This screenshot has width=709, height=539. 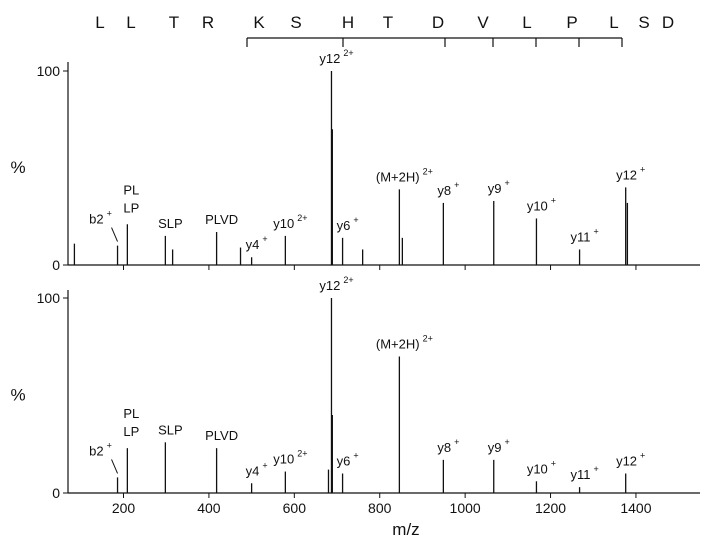 I want to click on sequence-bracket, so click(x=434, y=42).